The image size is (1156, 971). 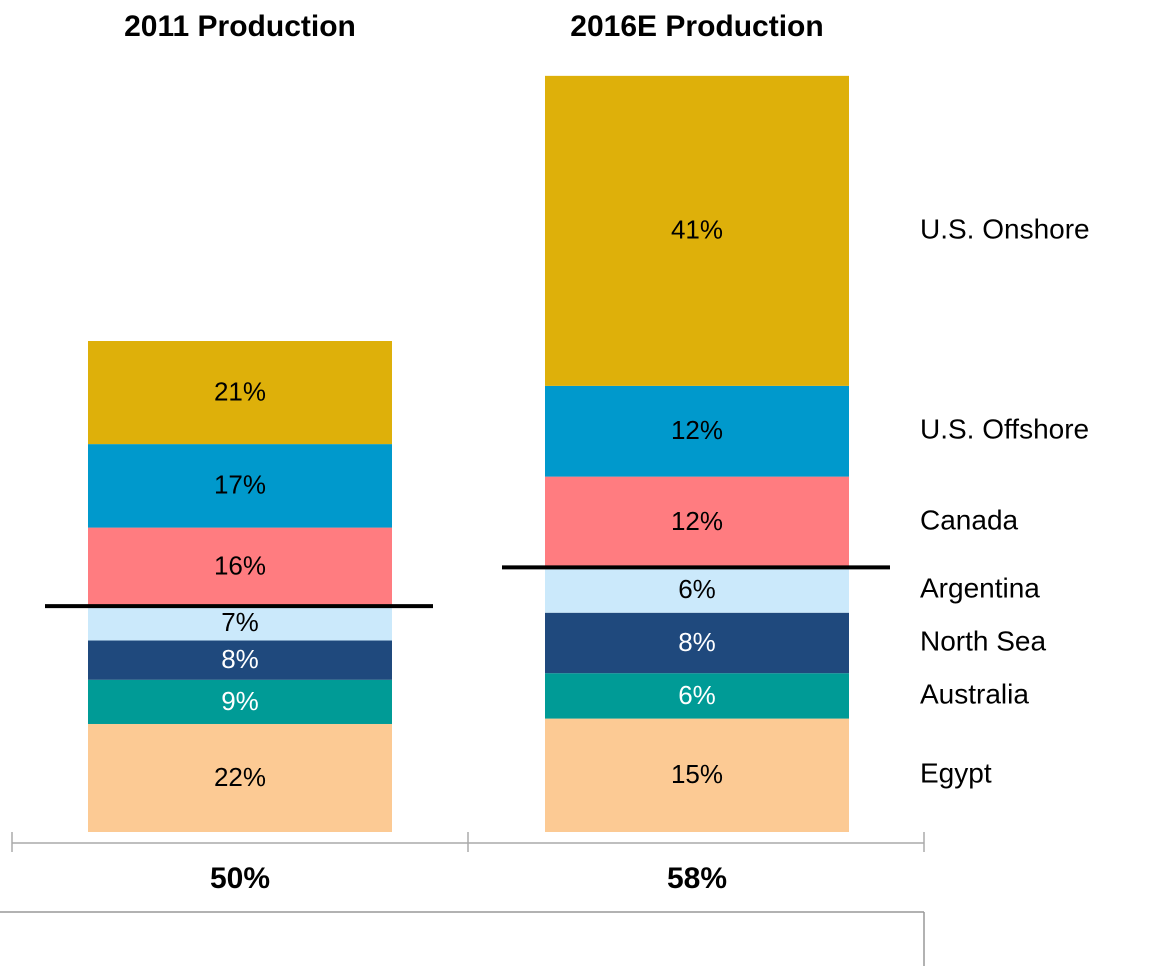 What do you see at coordinates (696, 26) in the screenshot?
I see `category-label: 2016E Production` at bounding box center [696, 26].